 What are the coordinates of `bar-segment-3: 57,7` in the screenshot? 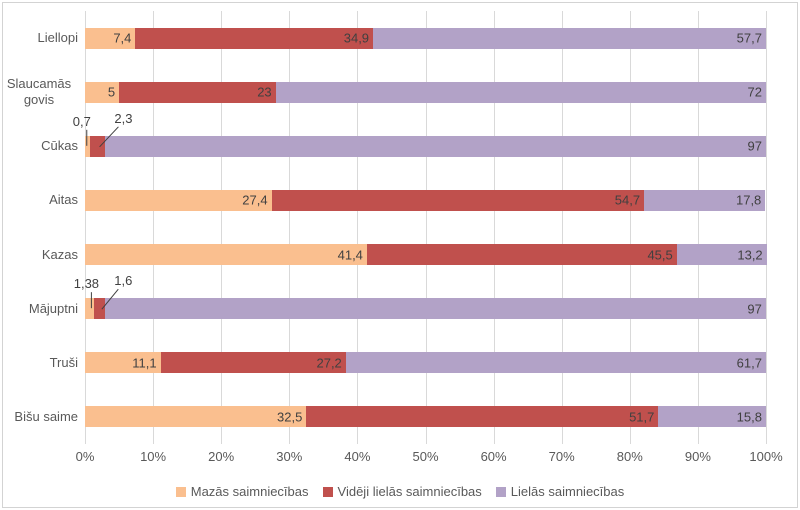 It's located at (569, 38).